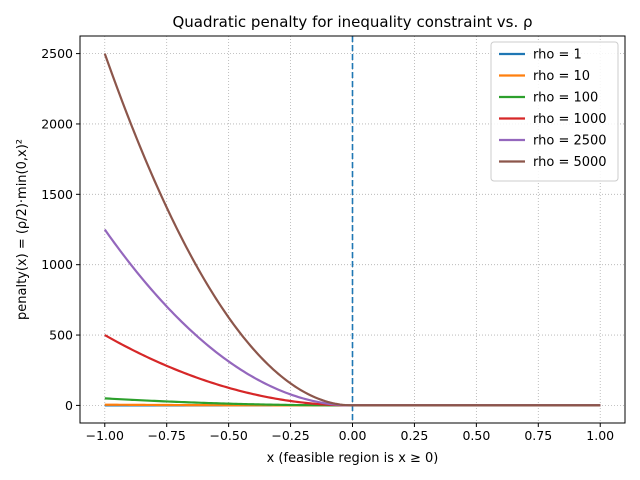 The width and height of the screenshot is (640, 480). Describe the element at coordinates (57, 123) in the screenshot. I see `y-tick-label: 2000` at that location.